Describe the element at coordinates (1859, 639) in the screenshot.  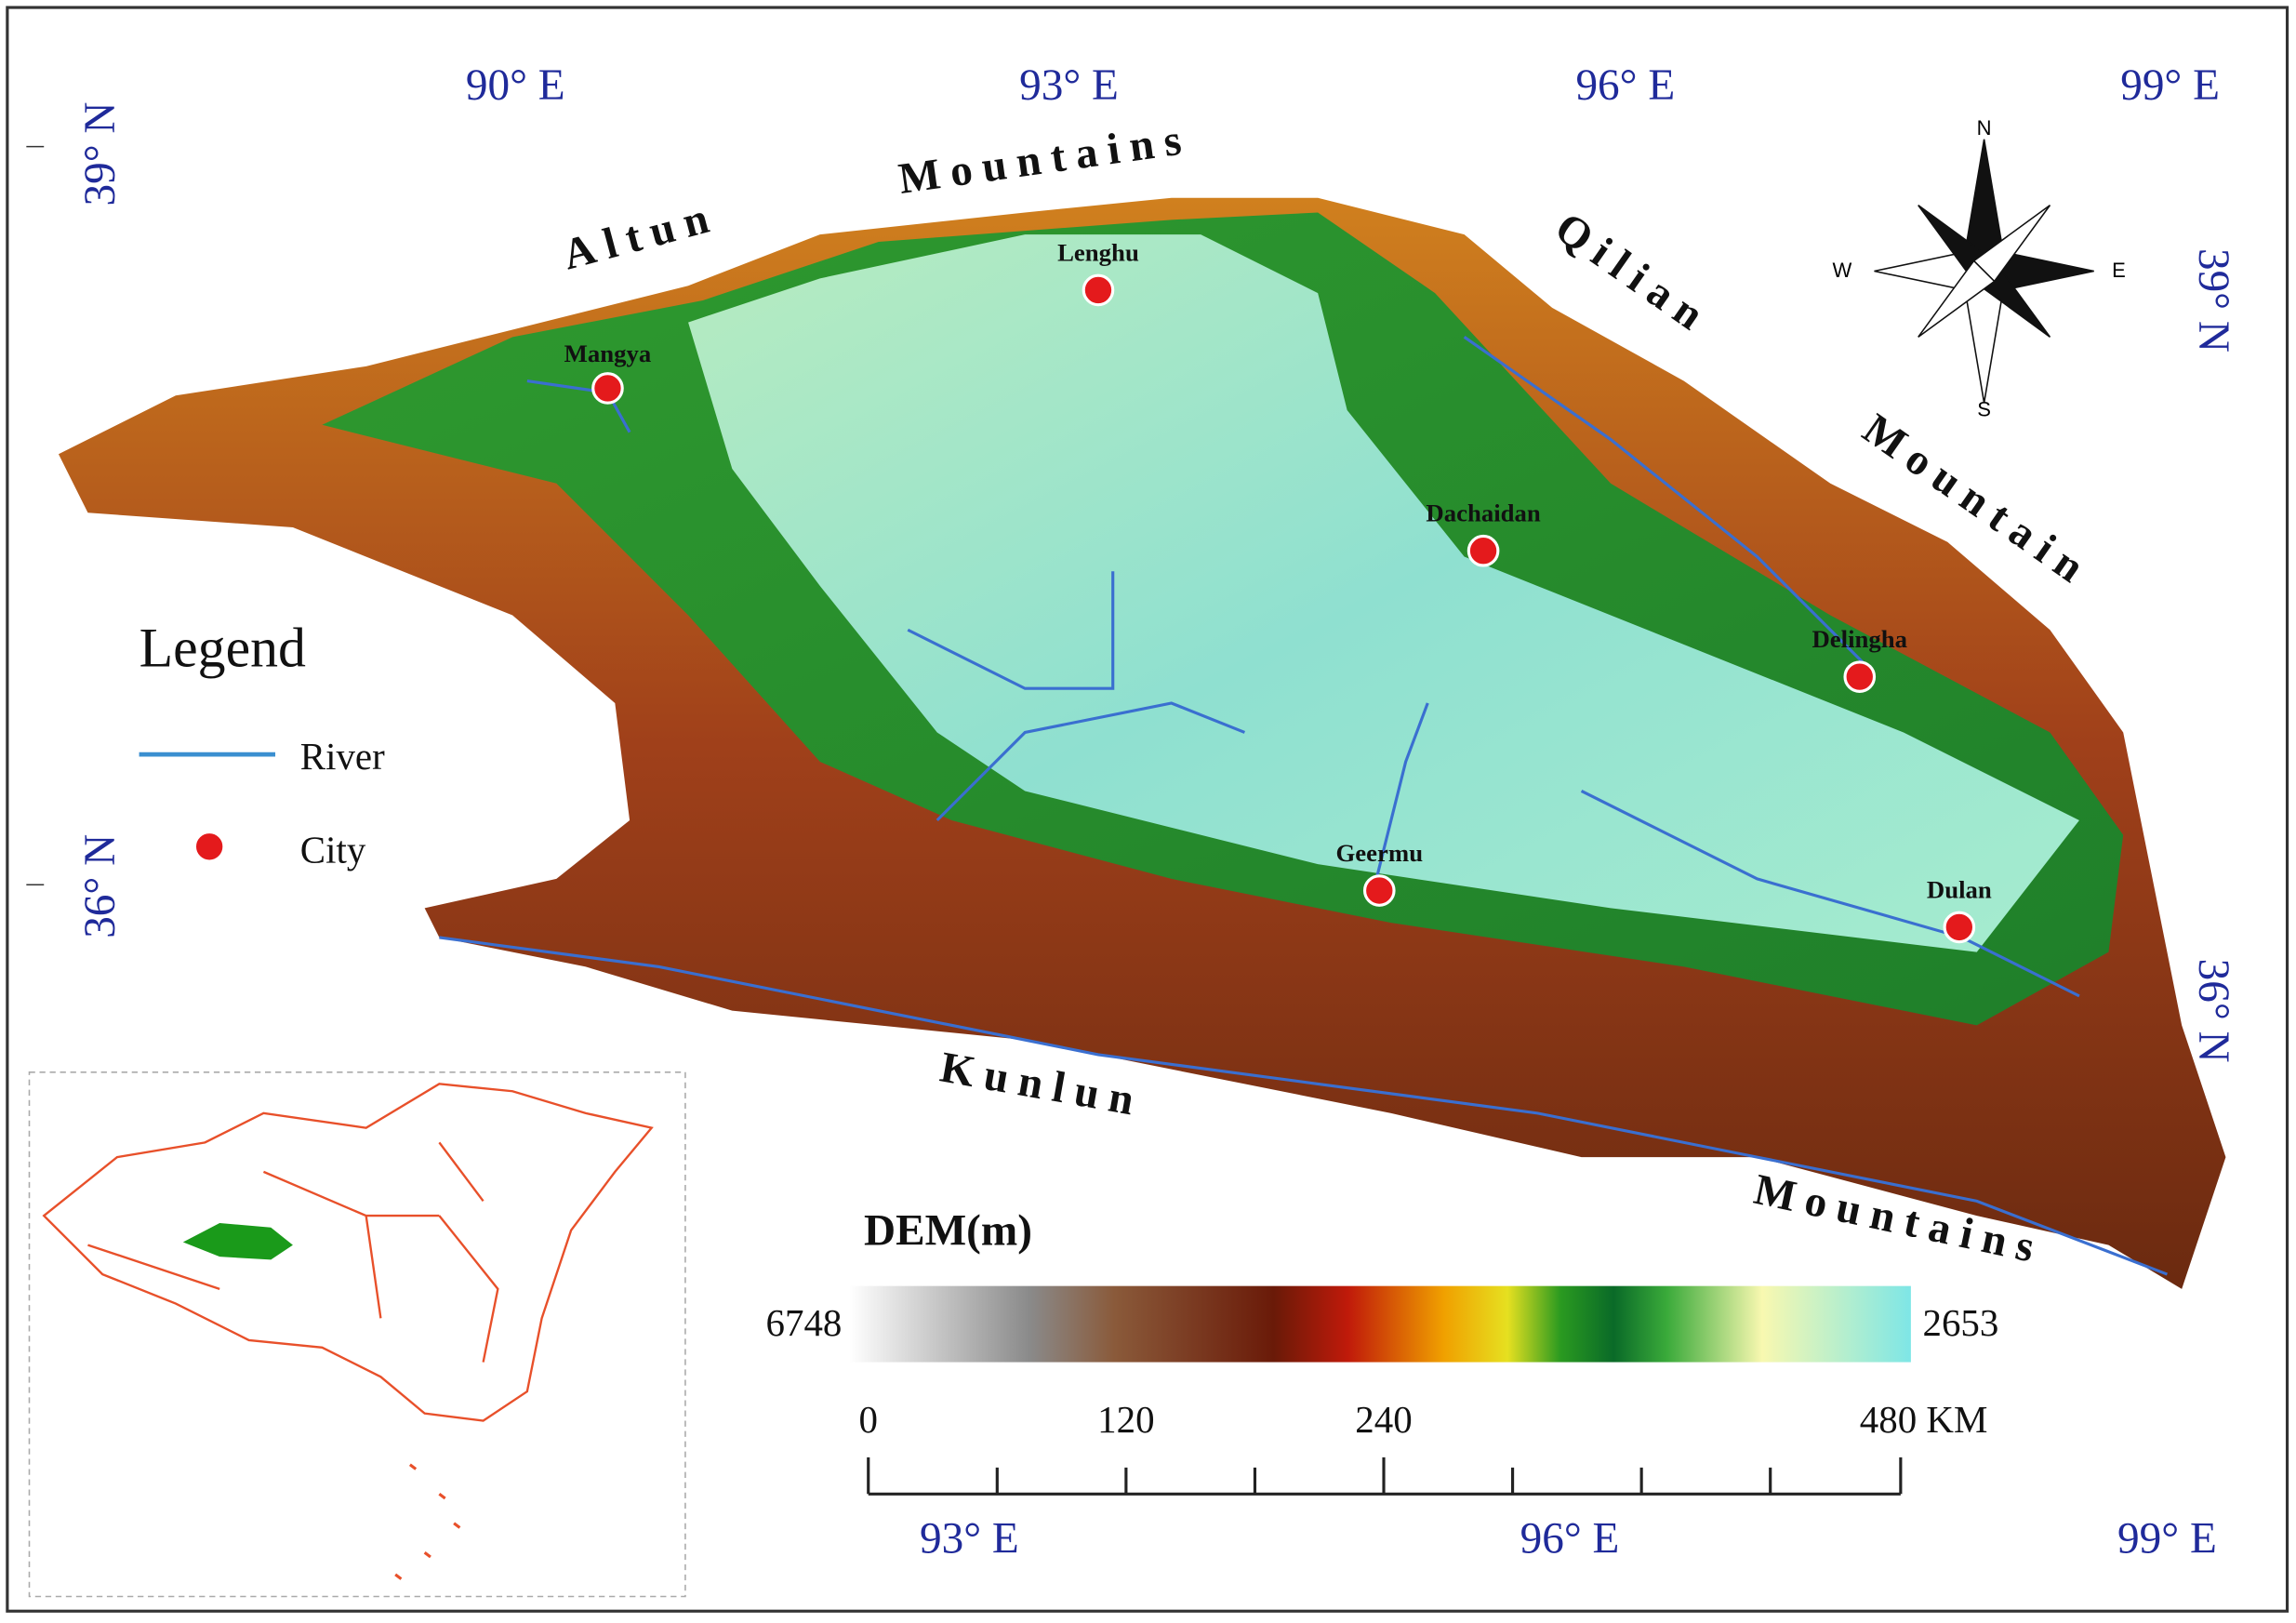
I see `city-label: Delingha` at that location.